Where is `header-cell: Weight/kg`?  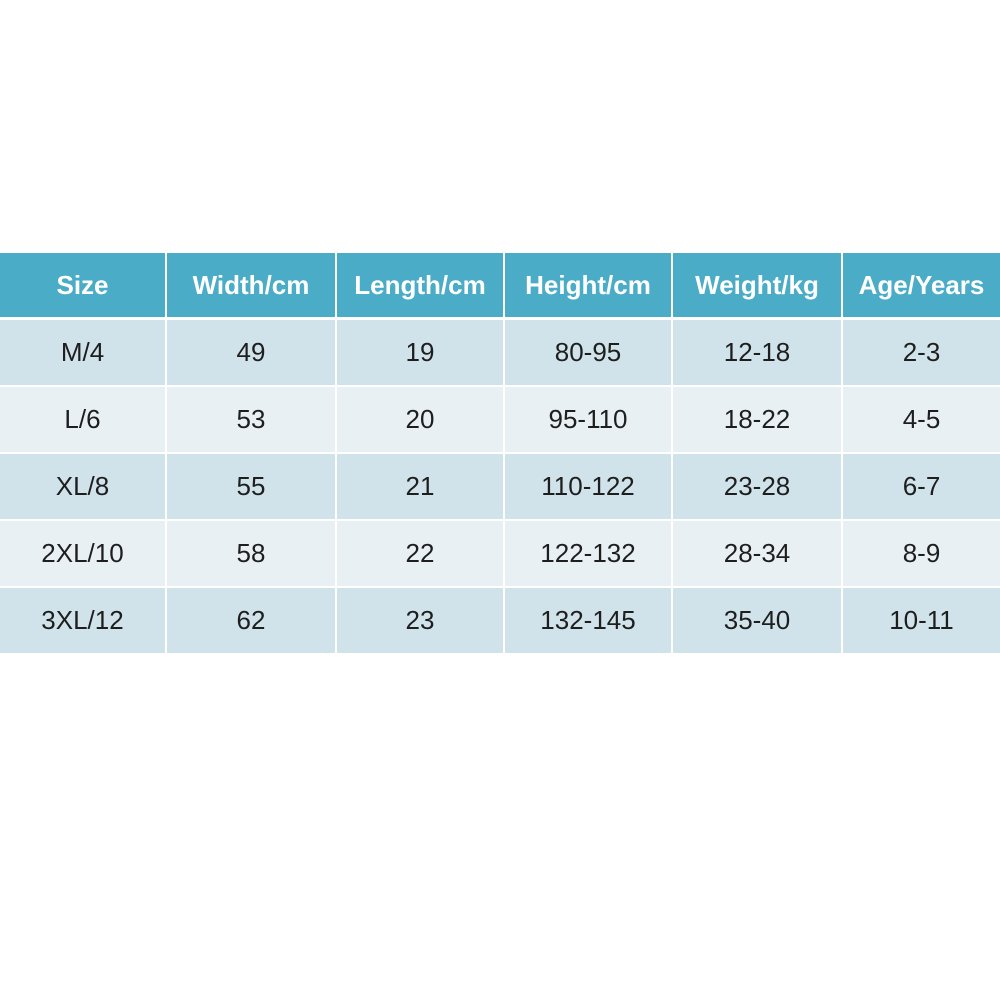
header-cell: Weight/kg is located at coordinates (757, 285).